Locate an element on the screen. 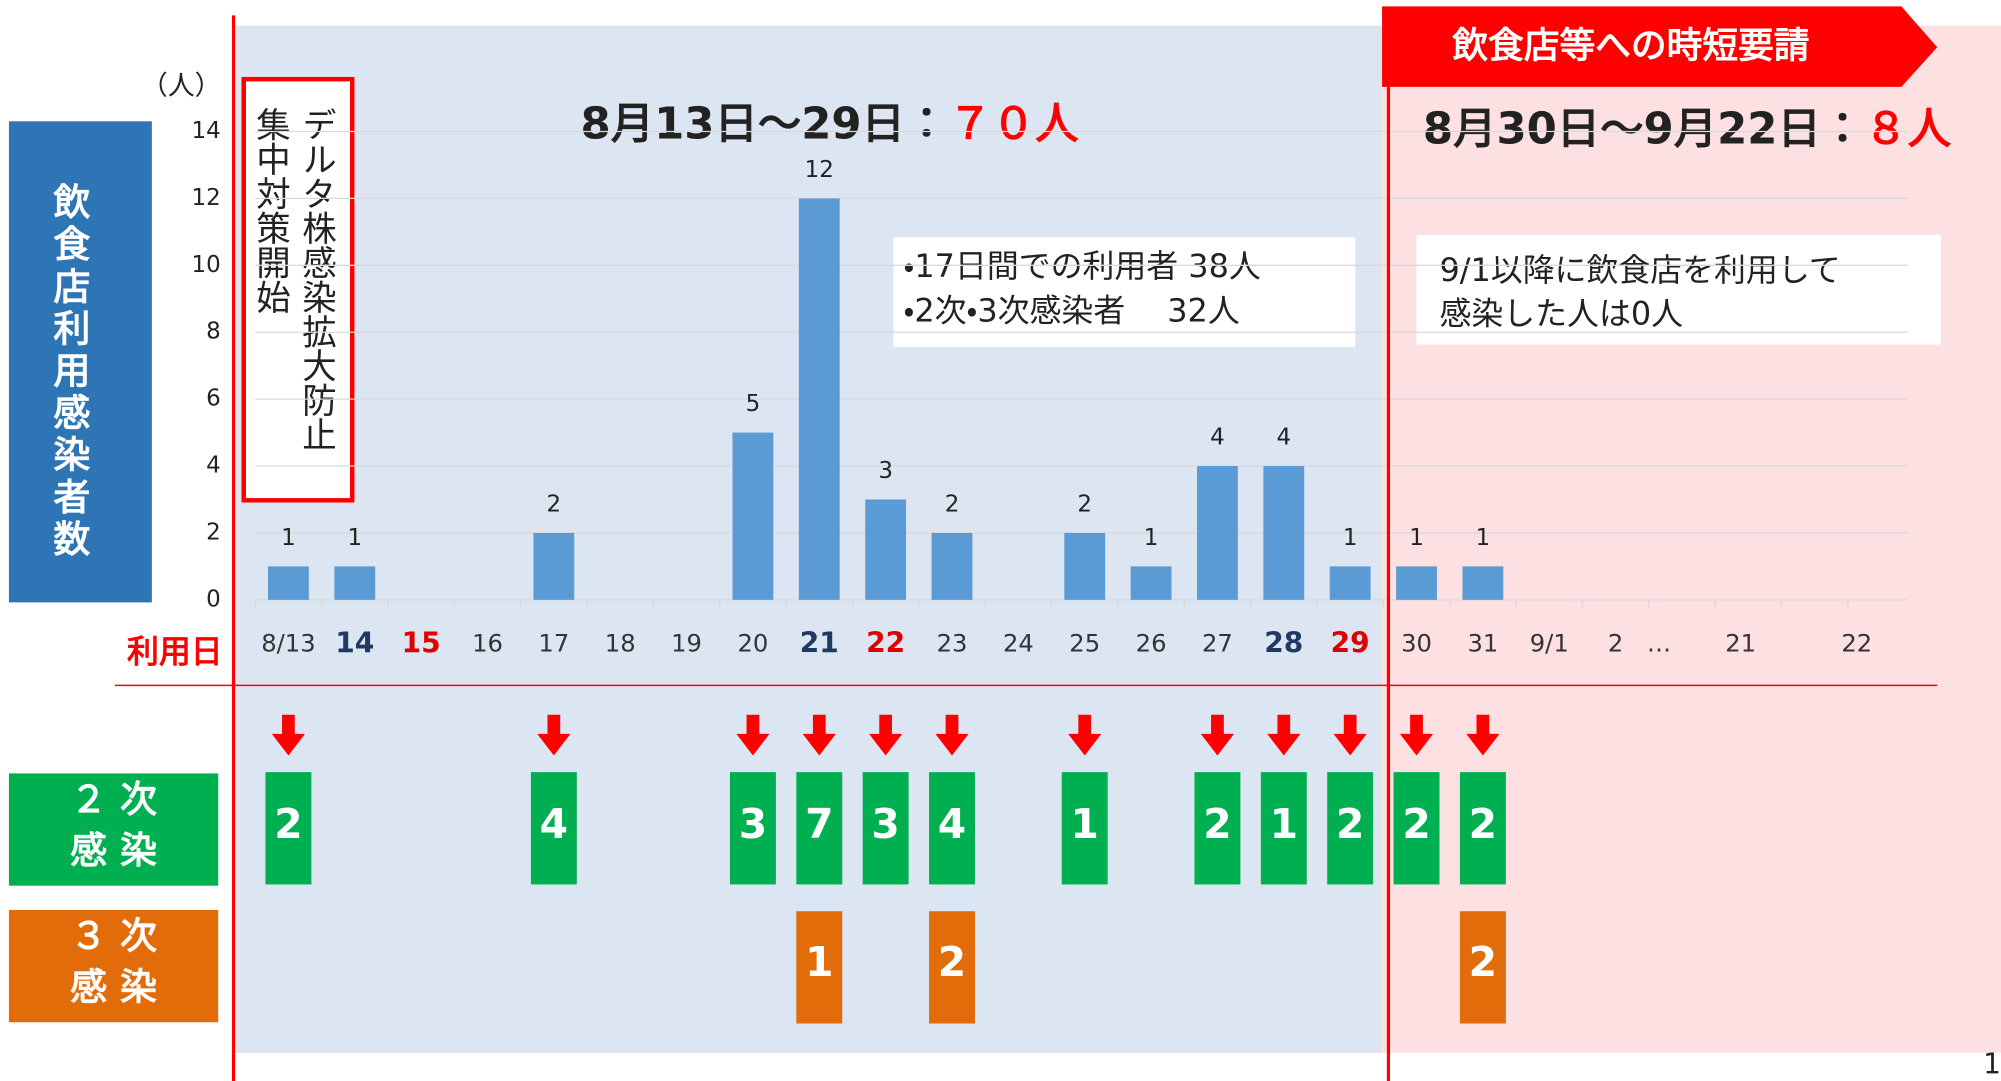 Image resolution: width=2001 pixels, height=1081 pixels. y-unit: （人） is located at coordinates (181, 85).